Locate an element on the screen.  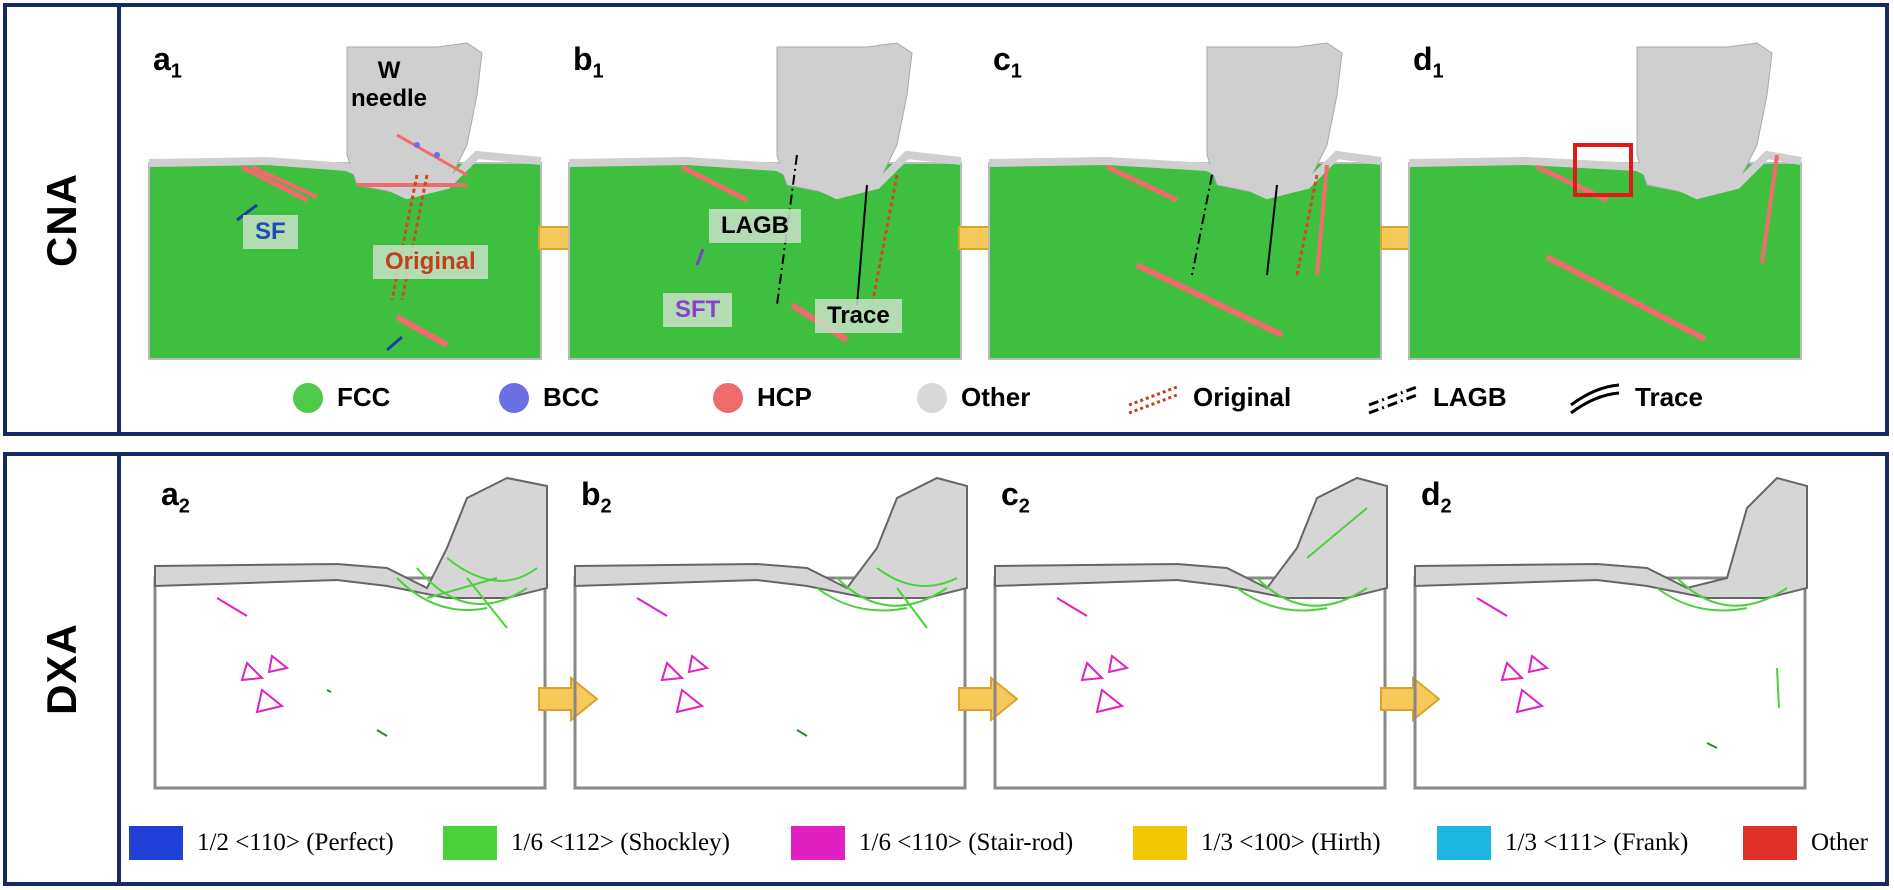
cna-stage-a1: a1 W needle SF Original is located at coordinates (357, 205).